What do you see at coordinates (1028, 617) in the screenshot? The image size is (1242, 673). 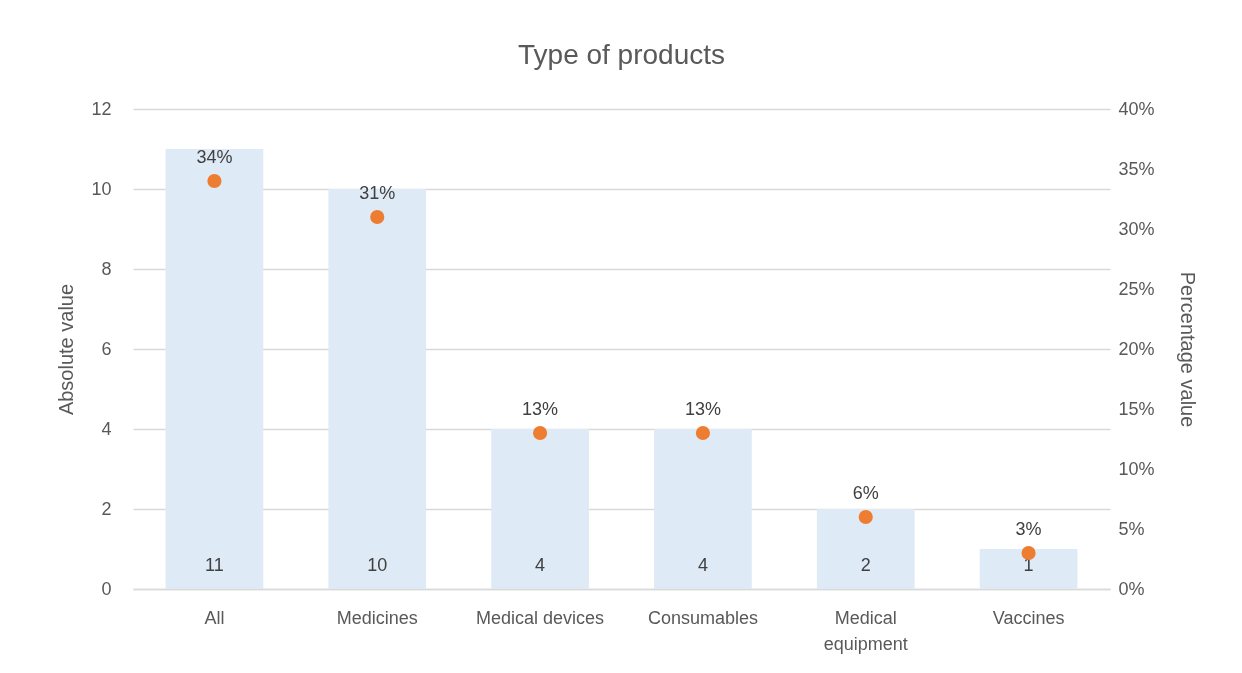 I see `x-tick-label: Vaccines` at bounding box center [1028, 617].